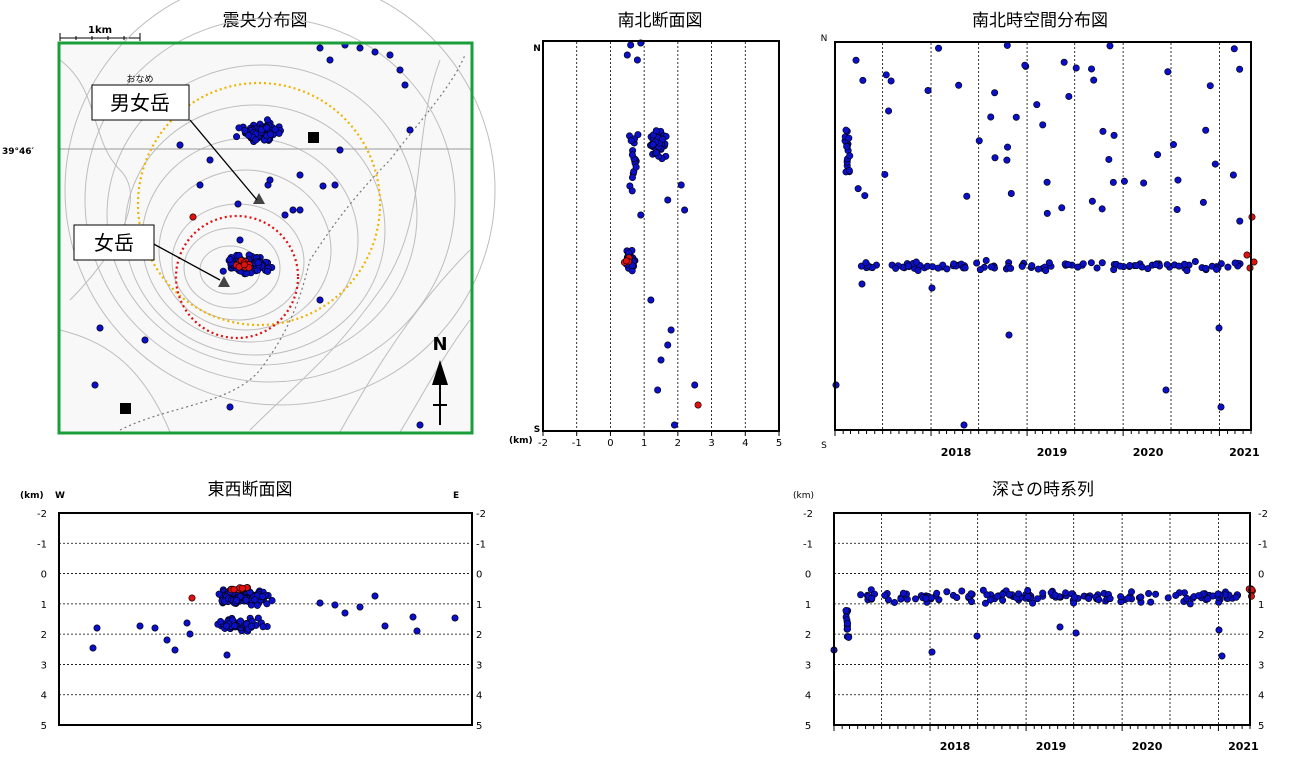 This screenshot has height=760, width=1290. Describe the element at coordinates (274, 621) in the screenshot. I see `ew-section-points` at that location.